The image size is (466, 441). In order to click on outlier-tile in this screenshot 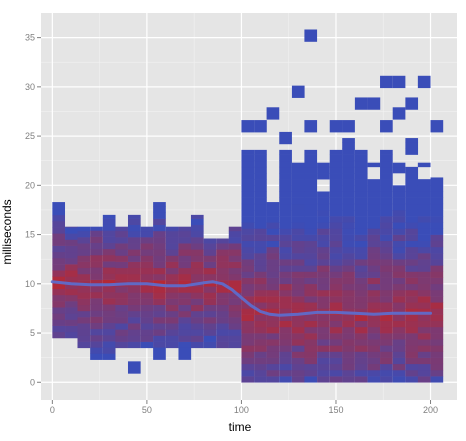, I will do `click(134, 367)`.